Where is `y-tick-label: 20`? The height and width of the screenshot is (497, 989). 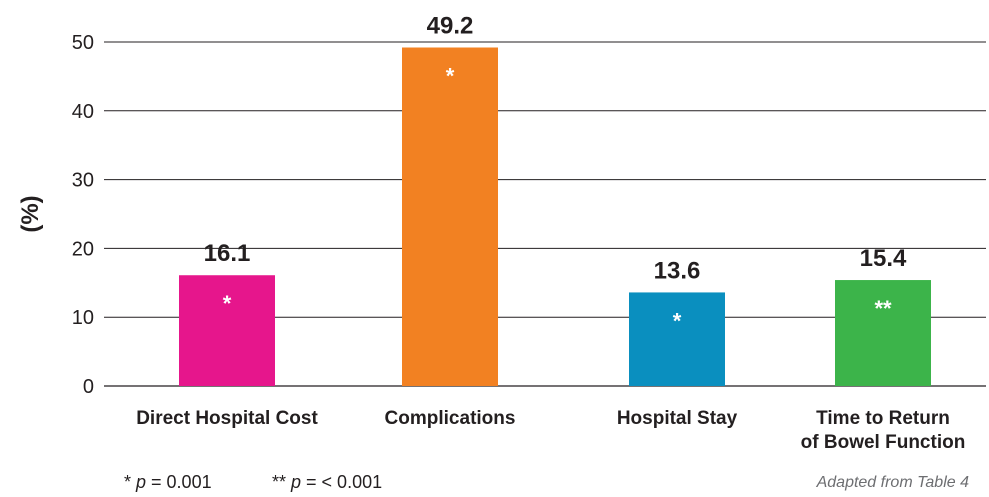 y-tick-label: 20 is located at coordinates (83, 249).